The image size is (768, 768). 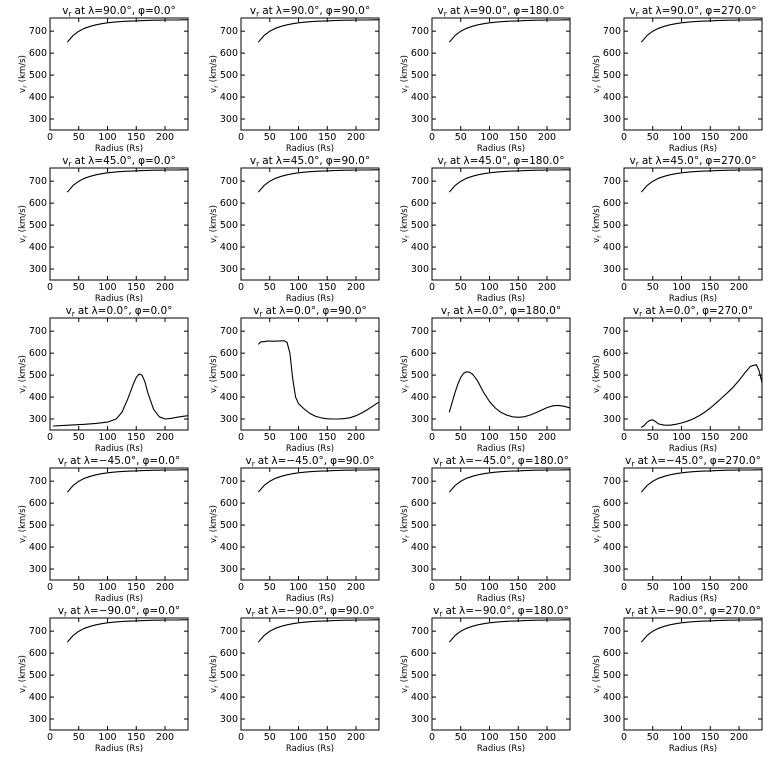 I want to click on panel-title: vr at λ=0.0°, φ=270.0°, so click(x=693, y=312).